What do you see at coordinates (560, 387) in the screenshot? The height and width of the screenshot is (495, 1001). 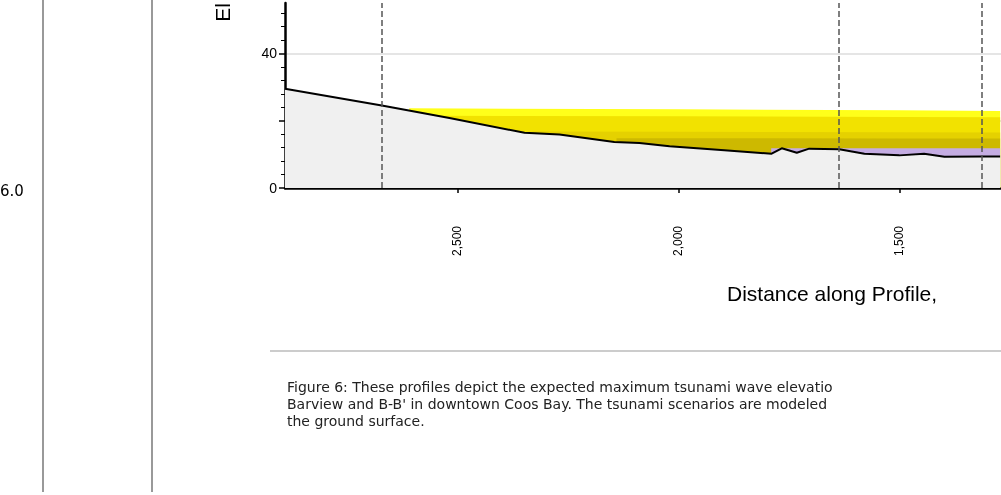 I see `caption: Figure 6: These profiles depict the expected maximum tsunami wave elevatio` at bounding box center [560, 387].